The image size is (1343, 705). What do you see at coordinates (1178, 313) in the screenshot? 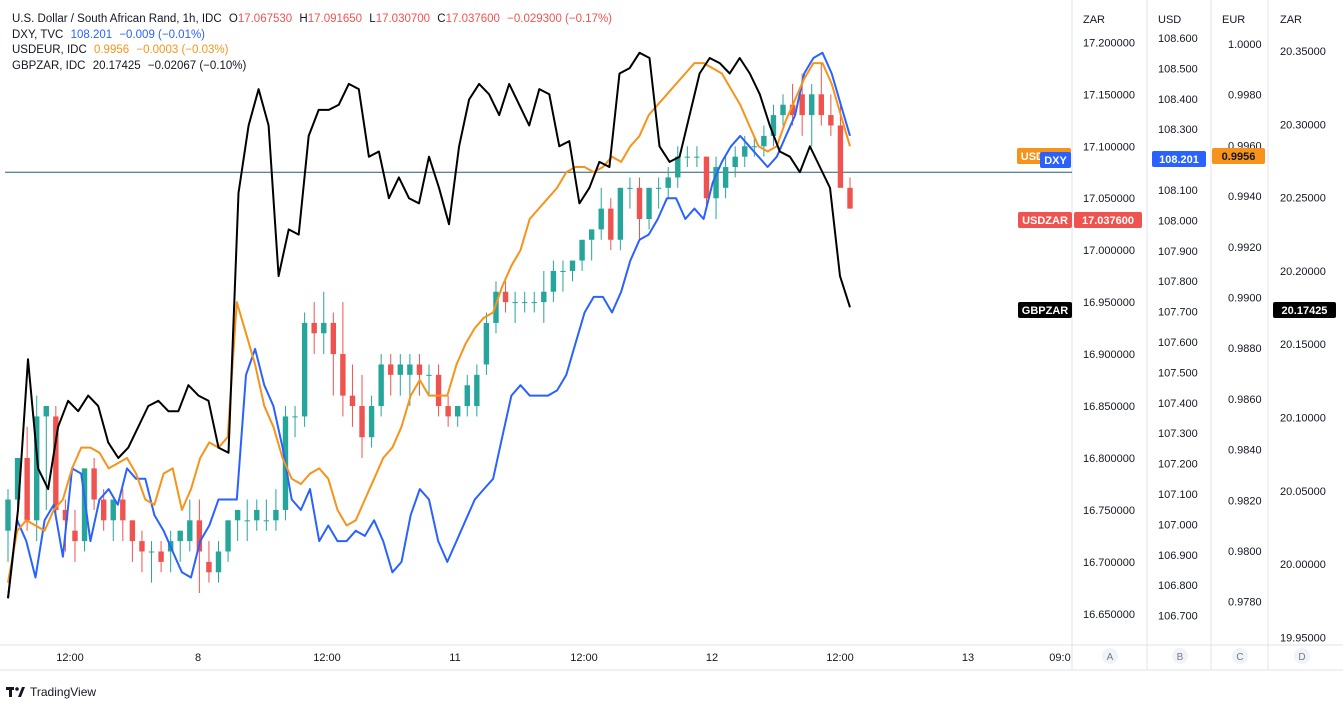
I see `axis-b-tick: 107.700` at bounding box center [1178, 313].